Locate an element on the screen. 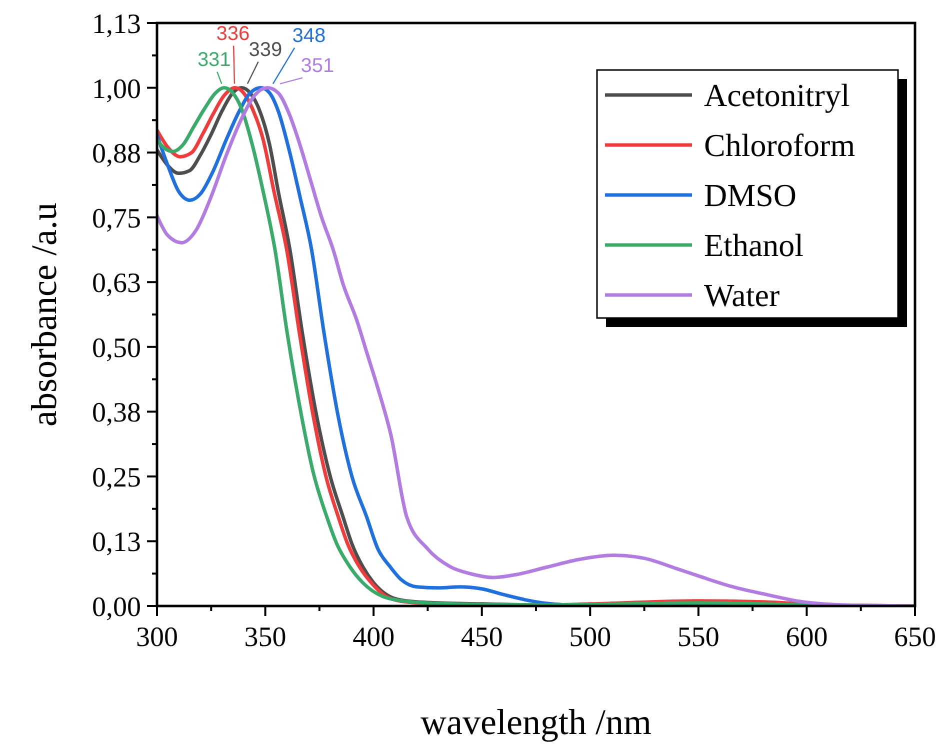  y-tick-label: 1,00 is located at coordinates (116, 89).